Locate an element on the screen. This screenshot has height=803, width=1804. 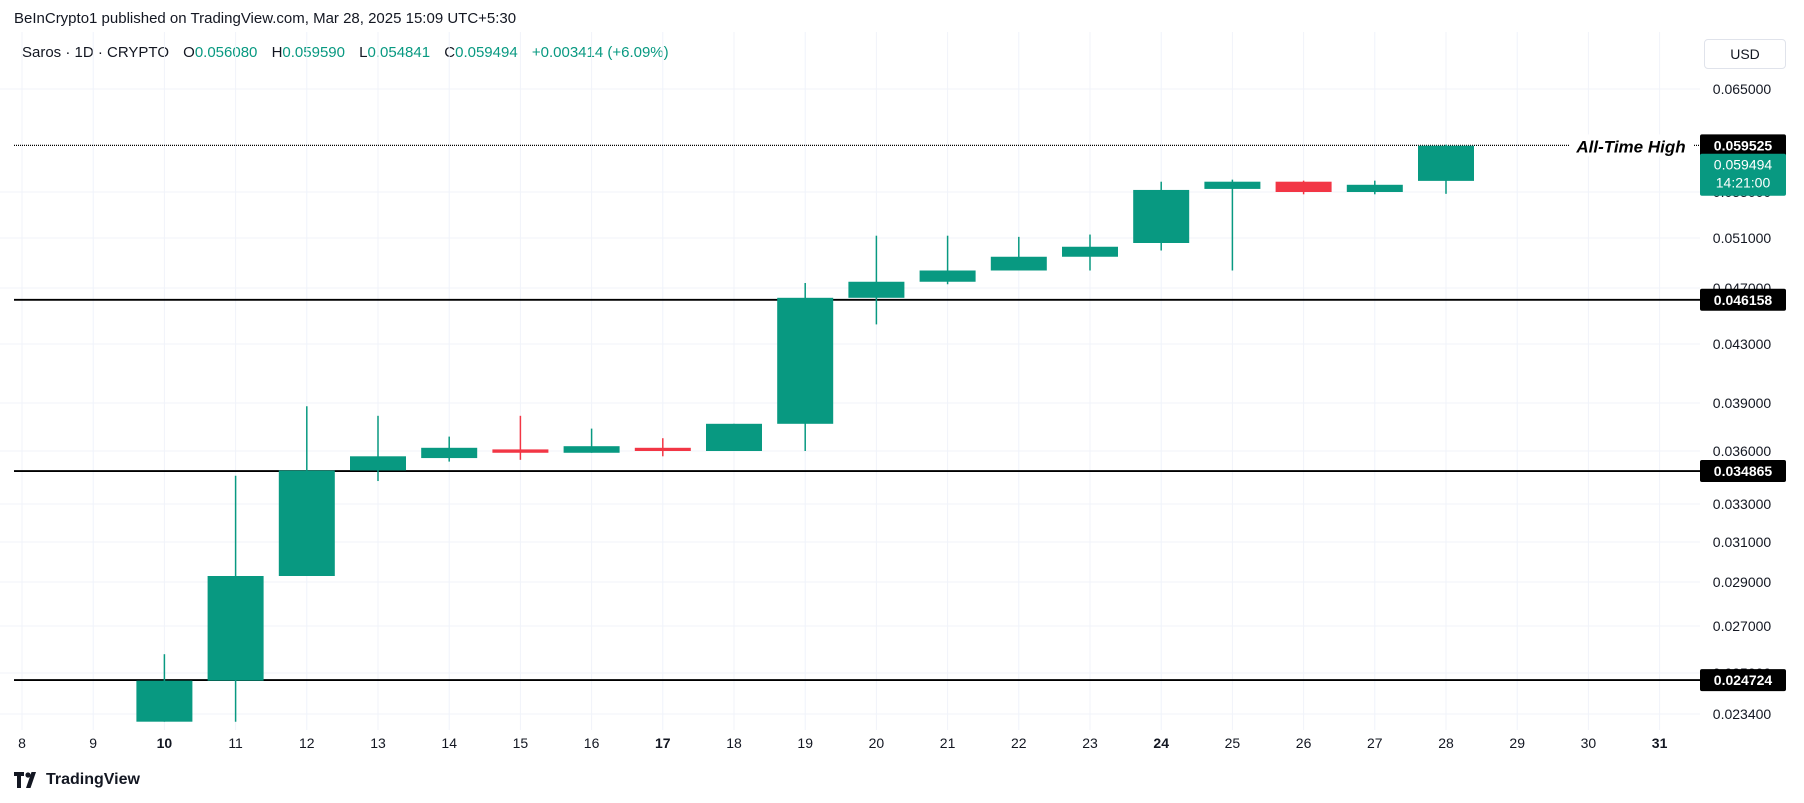
x-tick-label: 30 is located at coordinates (1589, 743).